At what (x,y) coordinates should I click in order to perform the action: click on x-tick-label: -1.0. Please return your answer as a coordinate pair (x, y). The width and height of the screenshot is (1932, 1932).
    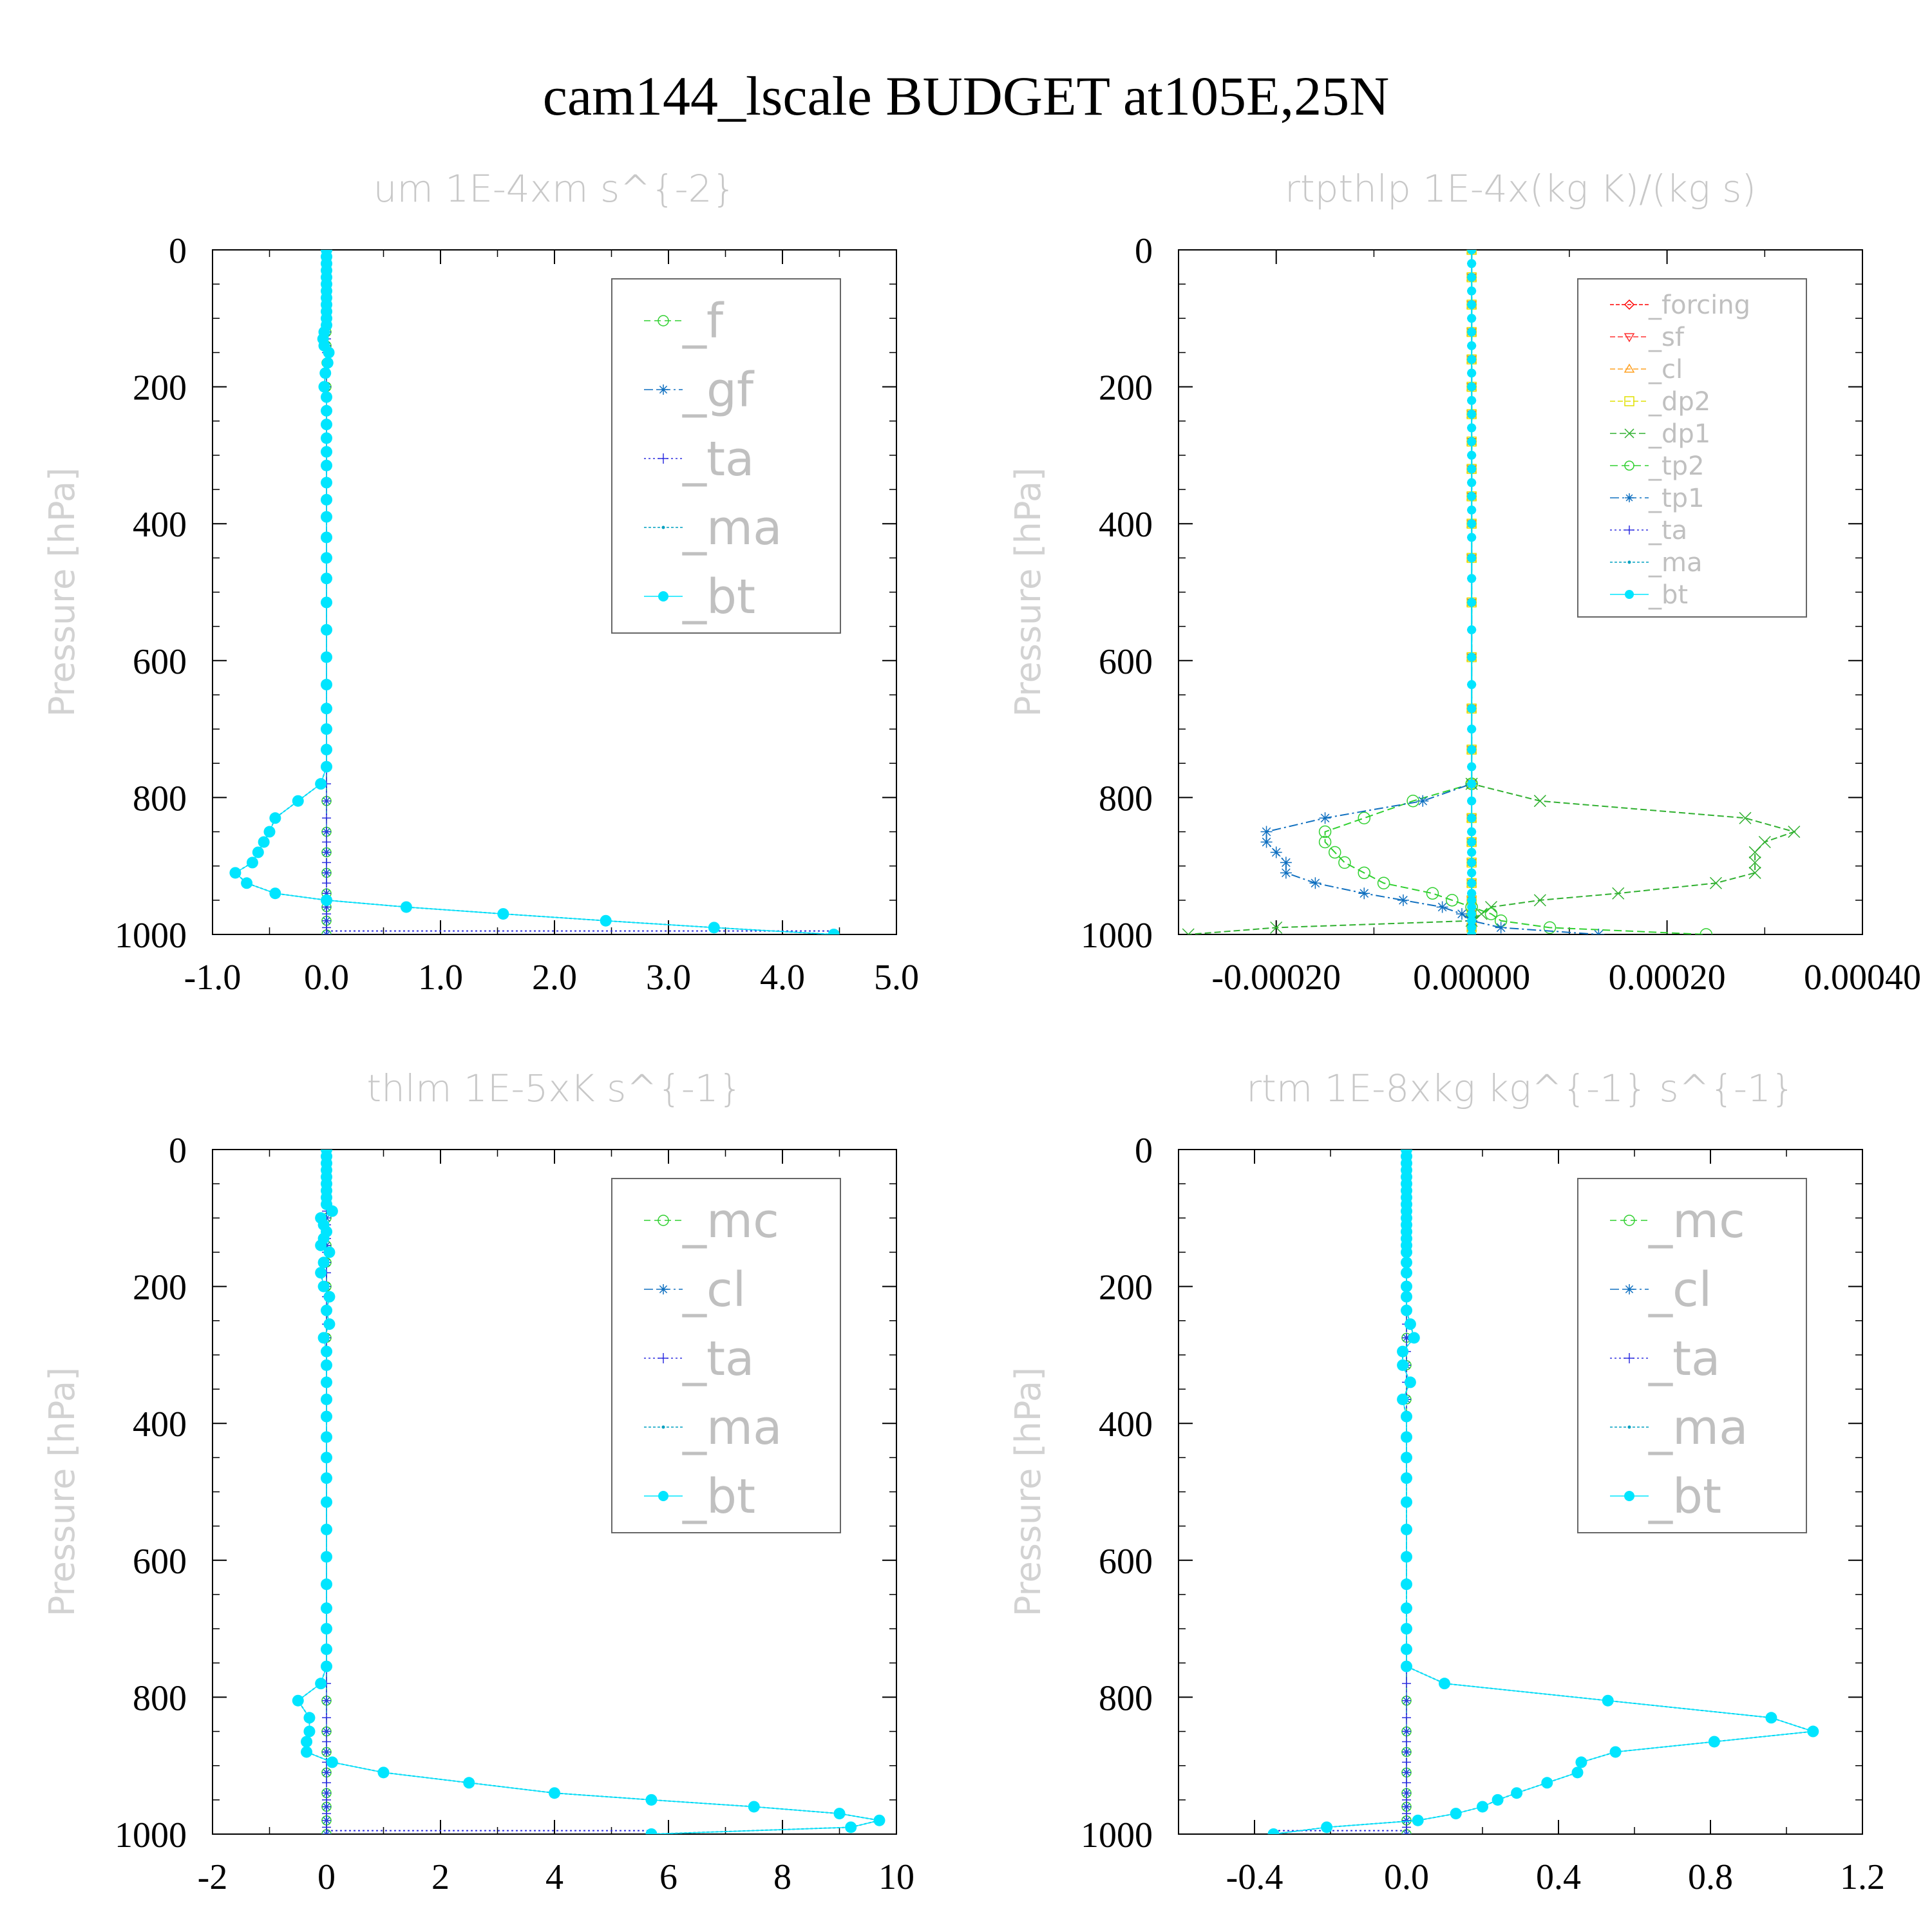
    Looking at the image, I should click on (213, 978).